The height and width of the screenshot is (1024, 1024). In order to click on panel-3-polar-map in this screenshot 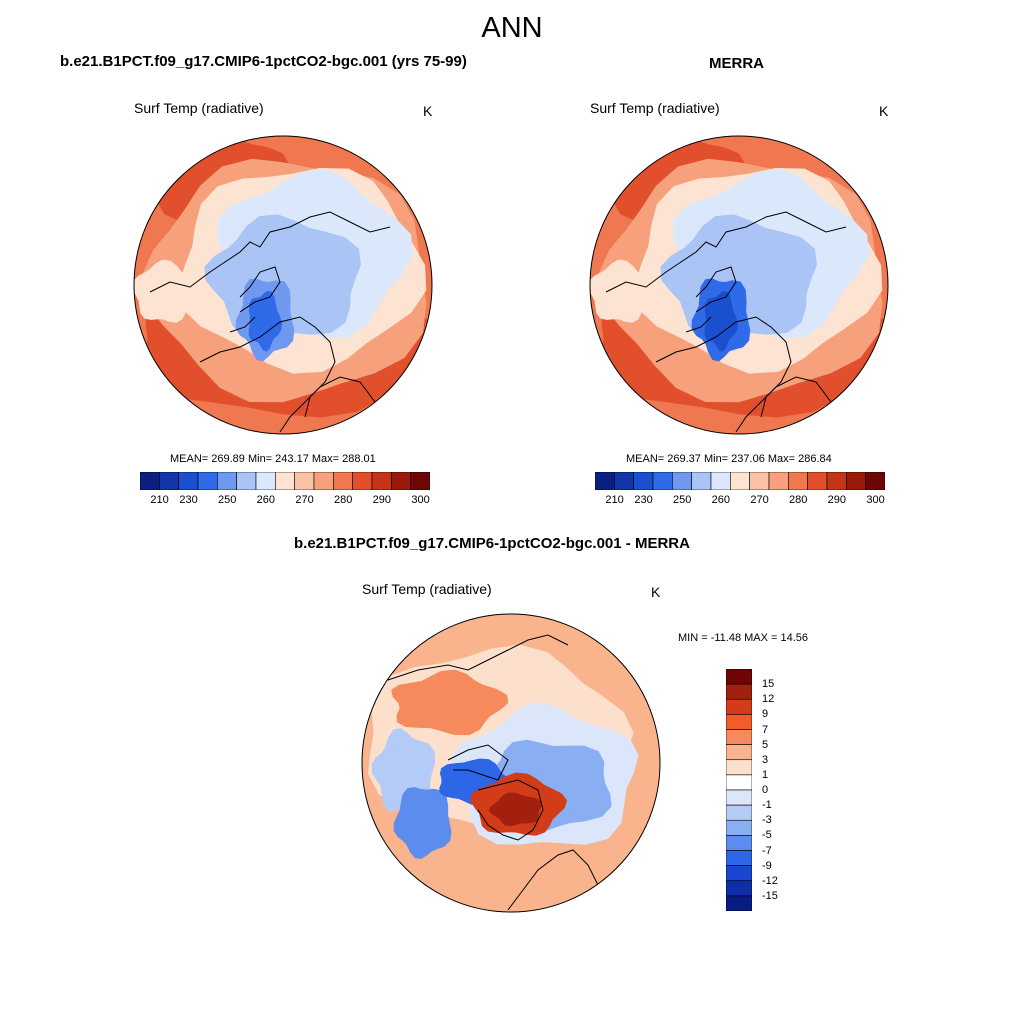, I will do `click(511, 763)`.